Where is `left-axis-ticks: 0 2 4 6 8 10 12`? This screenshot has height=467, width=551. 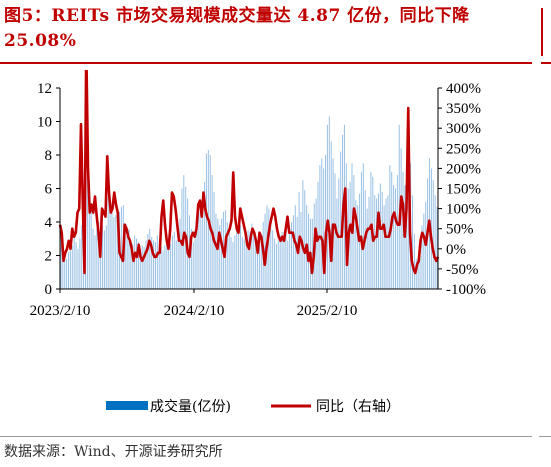
left-axis-ticks: 0 2 4 6 8 10 12 is located at coordinates (48, 189).